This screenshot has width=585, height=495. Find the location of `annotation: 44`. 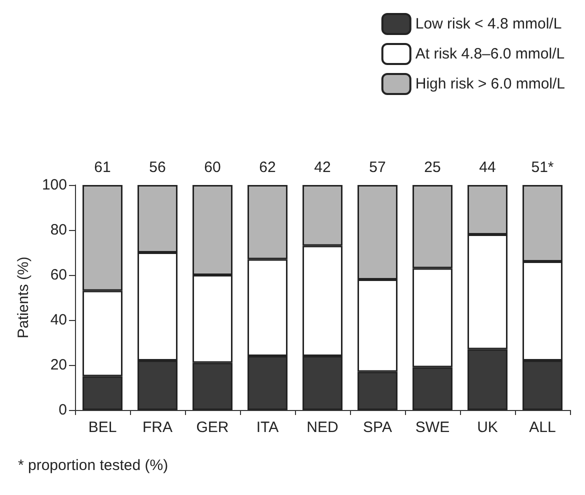

annotation: 44 is located at coordinates (487, 167).